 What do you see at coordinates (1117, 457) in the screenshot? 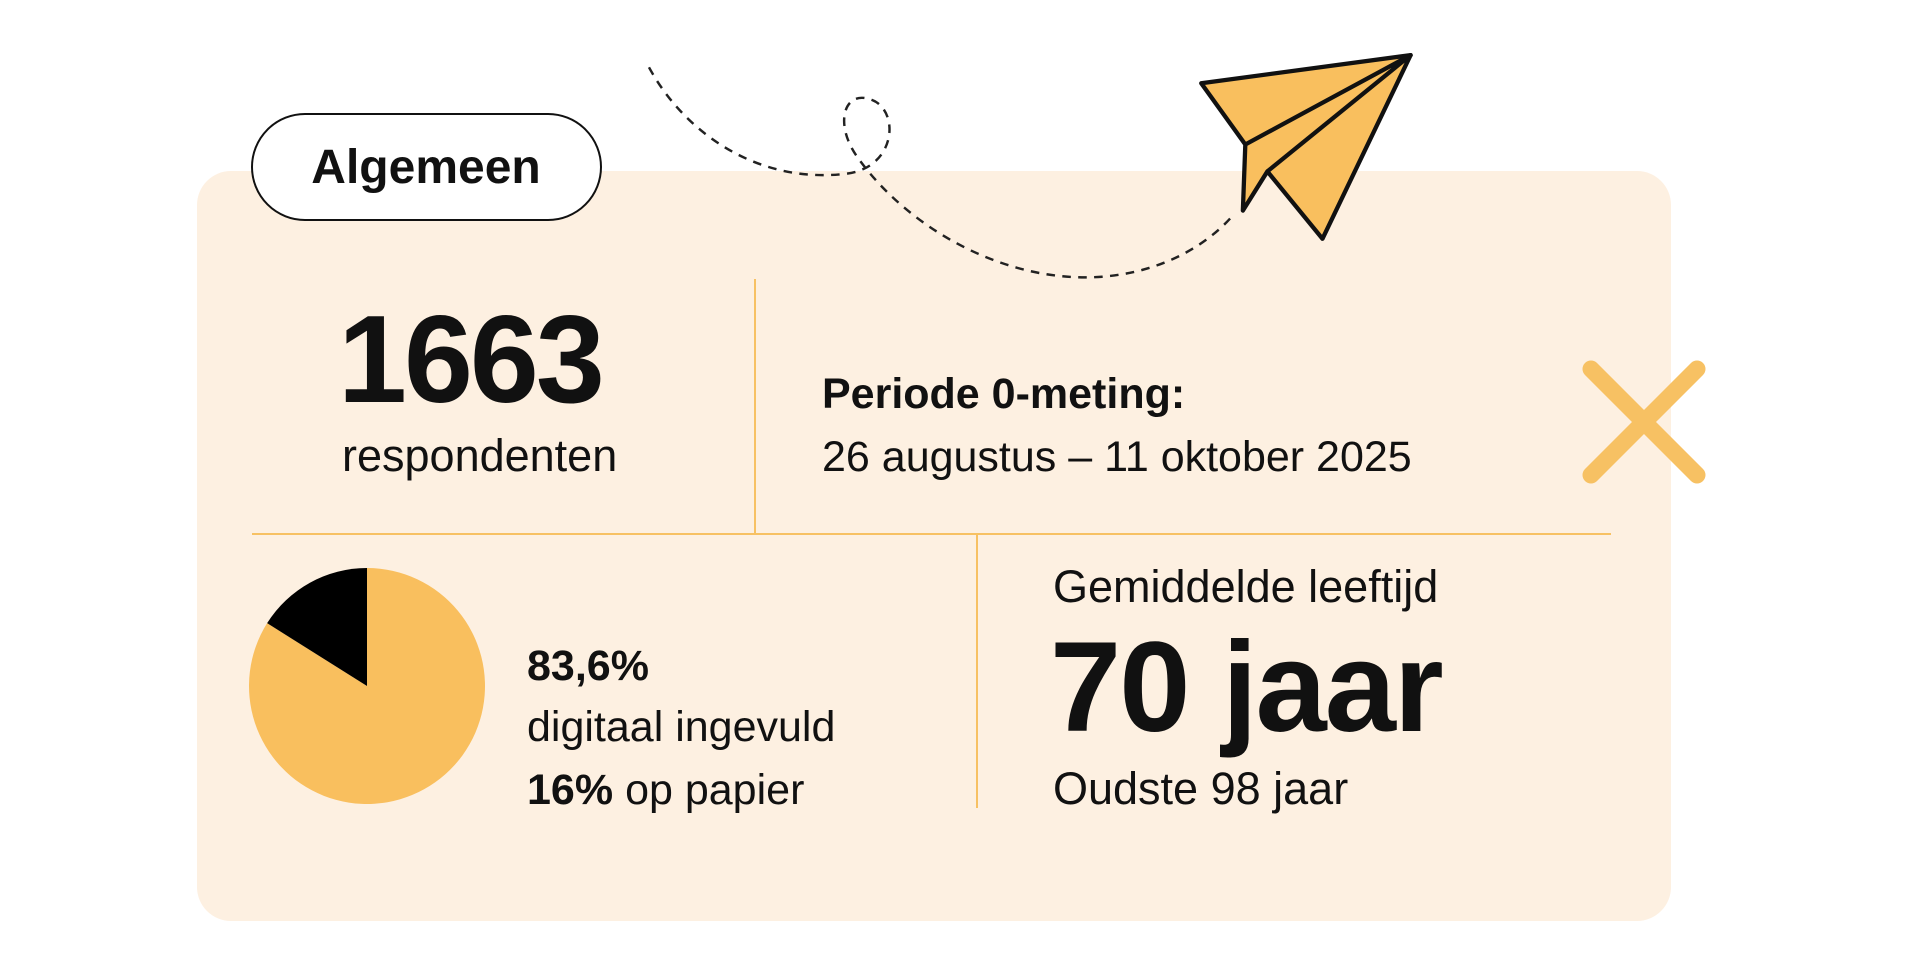
I see `period-dates: 26 augustus – 11 oktober 2025` at bounding box center [1117, 457].